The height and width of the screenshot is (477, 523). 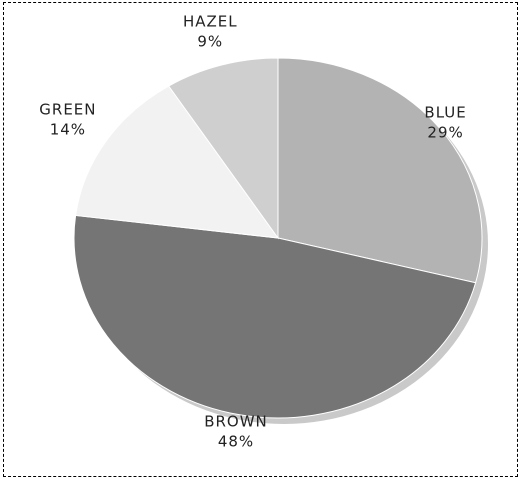 What do you see at coordinates (445, 132) in the screenshot?
I see `pie-label-value-blue: 29%` at bounding box center [445, 132].